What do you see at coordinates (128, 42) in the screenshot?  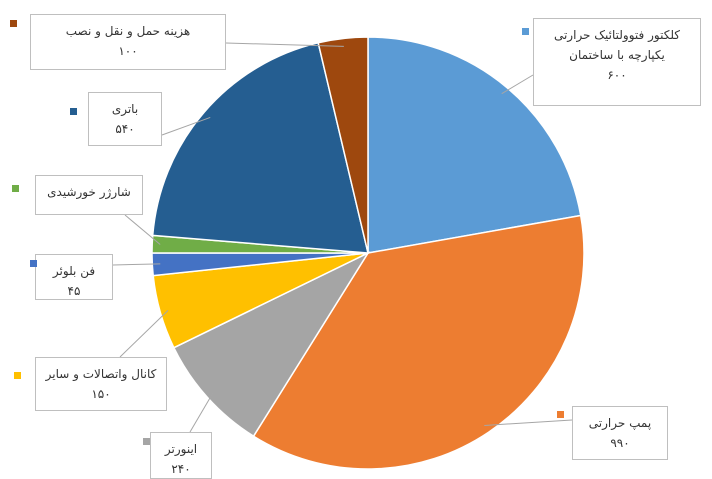 I see `data-label-box: هزینه حمل و نقل و نصب ۱۰۰` at bounding box center [128, 42].